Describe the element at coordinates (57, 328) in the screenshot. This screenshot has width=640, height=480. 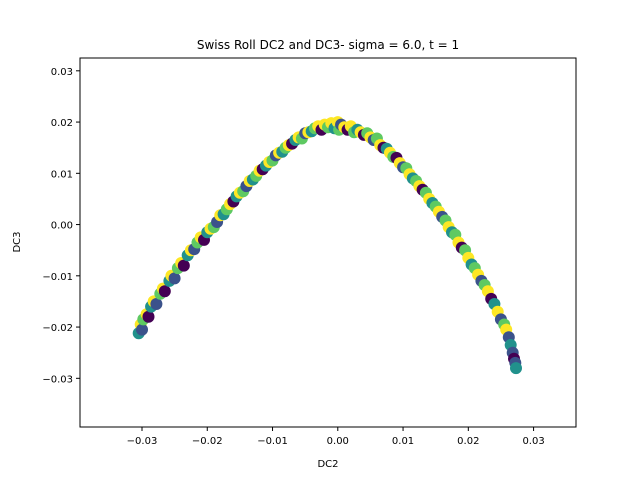
I see `y-tick-label: −0.02` at that location.